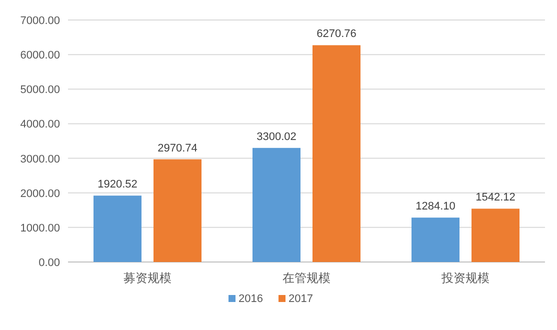  What do you see at coordinates (250, 299) in the screenshot?
I see `legend-label: 2016` at bounding box center [250, 299].